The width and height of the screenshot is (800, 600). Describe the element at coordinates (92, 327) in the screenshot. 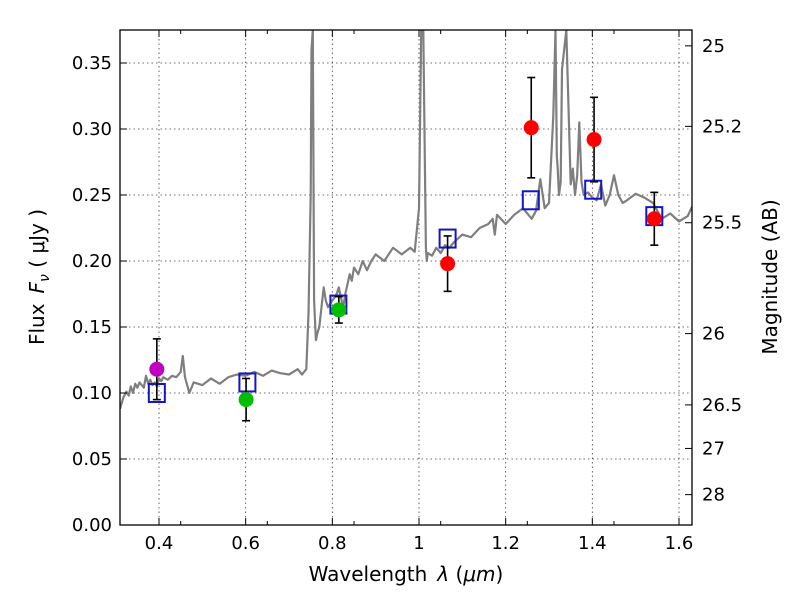

I see `y-tick-label: 0.15` at that location.